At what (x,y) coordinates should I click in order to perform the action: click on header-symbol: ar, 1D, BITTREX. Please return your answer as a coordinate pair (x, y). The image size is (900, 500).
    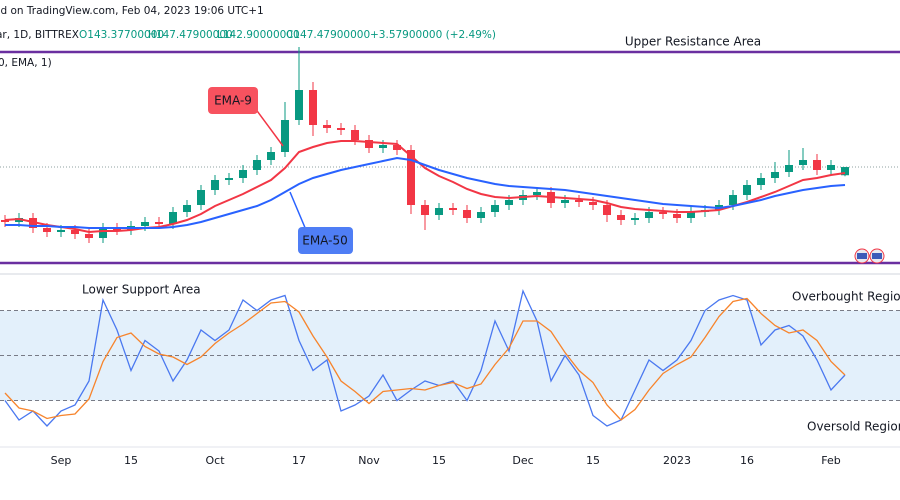
    Looking at the image, I should click on (39, 35).